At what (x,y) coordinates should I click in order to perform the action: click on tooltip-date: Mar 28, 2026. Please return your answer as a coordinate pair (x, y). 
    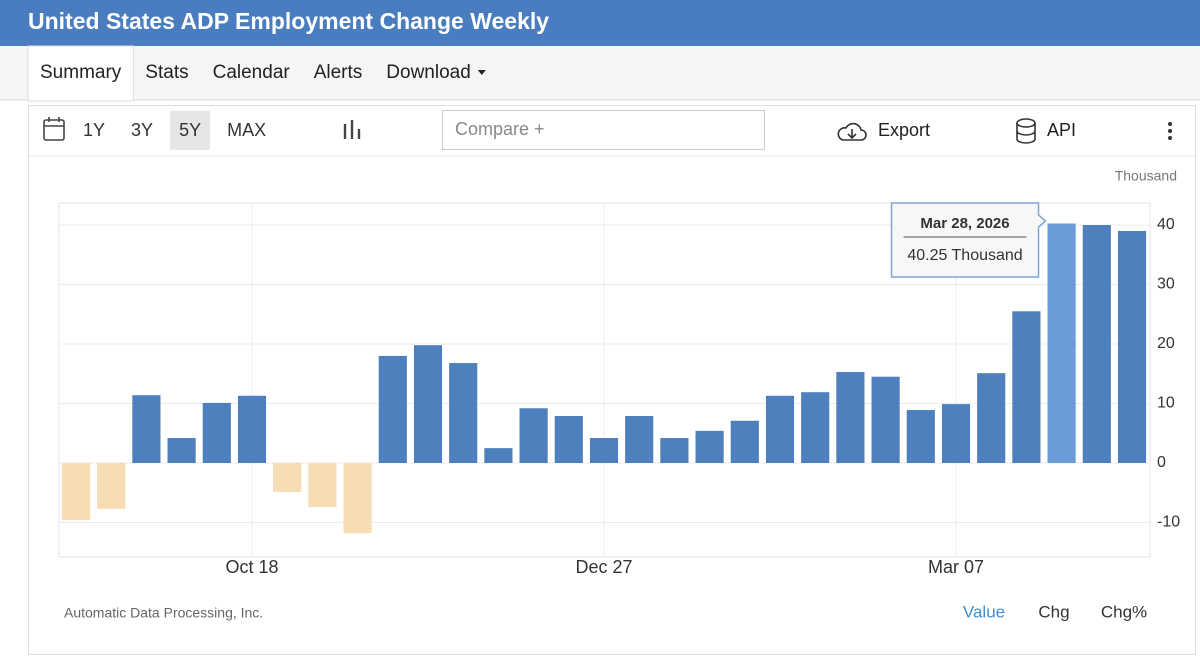
    Looking at the image, I should click on (964, 223).